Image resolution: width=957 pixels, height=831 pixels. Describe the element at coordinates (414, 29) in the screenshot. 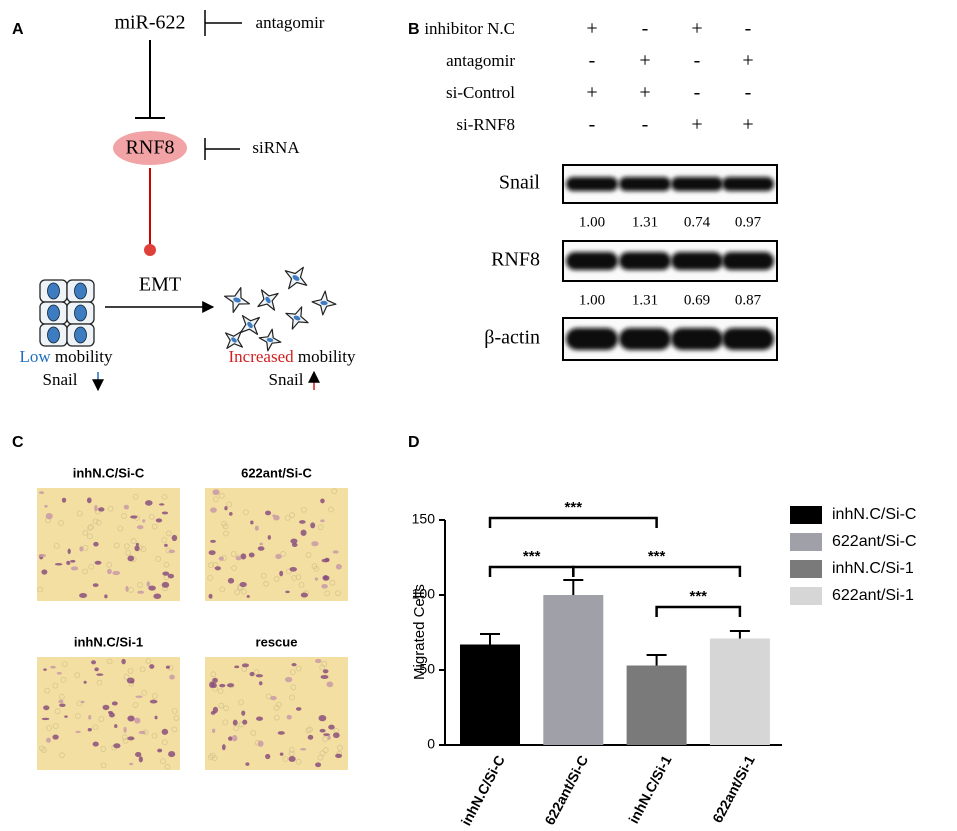

I see `panel-label: B` at that location.